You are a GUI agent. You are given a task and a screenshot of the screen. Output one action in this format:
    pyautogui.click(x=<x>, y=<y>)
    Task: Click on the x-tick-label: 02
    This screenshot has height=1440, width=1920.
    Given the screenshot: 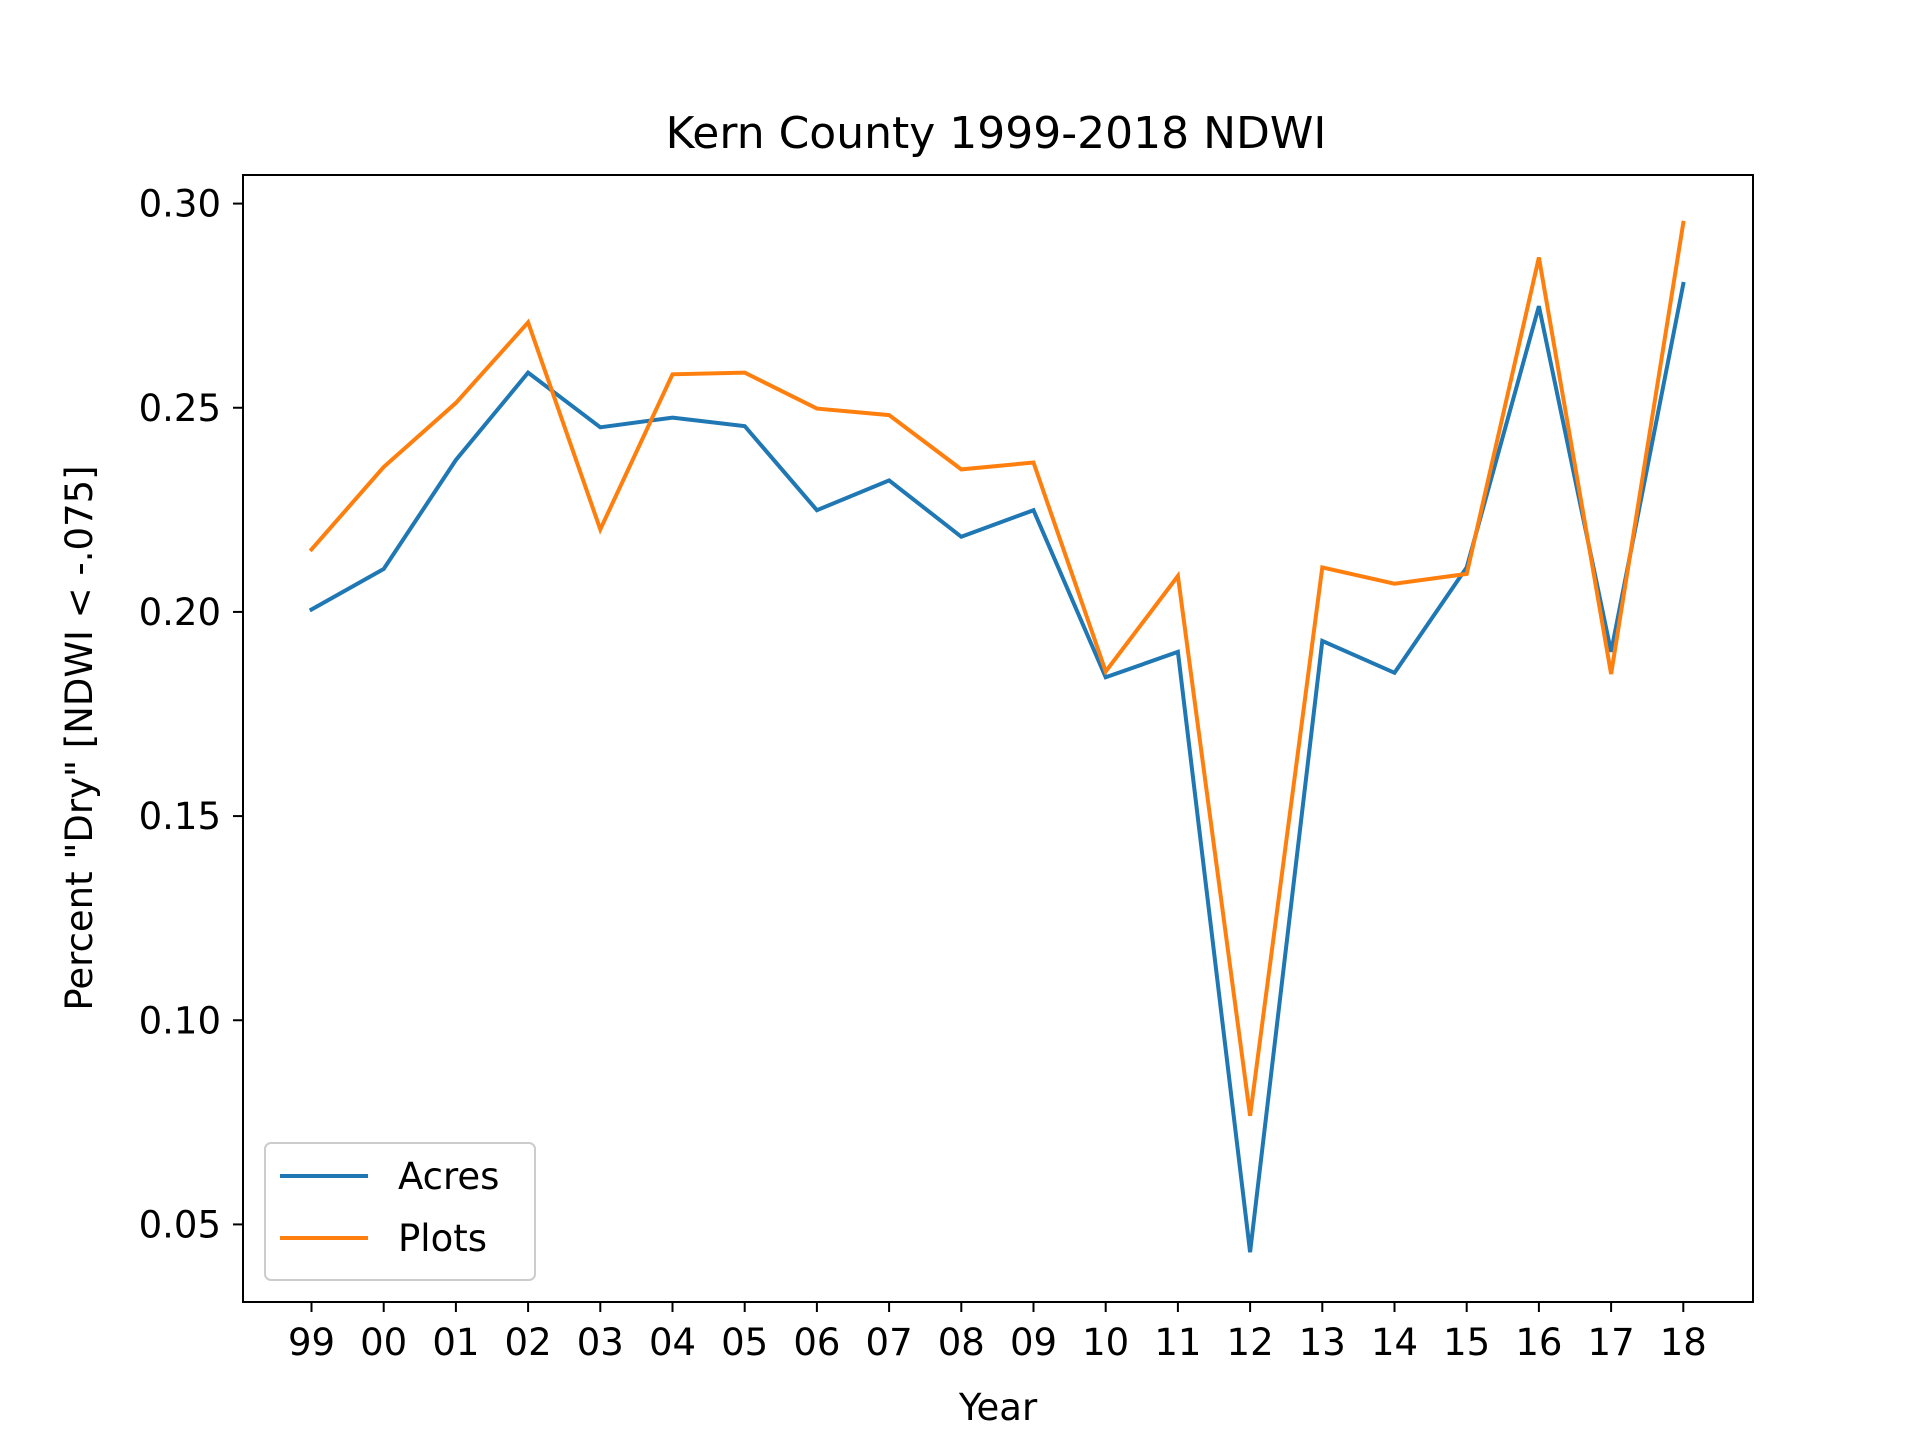 What is the action you would take?
    pyautogui.click(x=528, y=1342)
    